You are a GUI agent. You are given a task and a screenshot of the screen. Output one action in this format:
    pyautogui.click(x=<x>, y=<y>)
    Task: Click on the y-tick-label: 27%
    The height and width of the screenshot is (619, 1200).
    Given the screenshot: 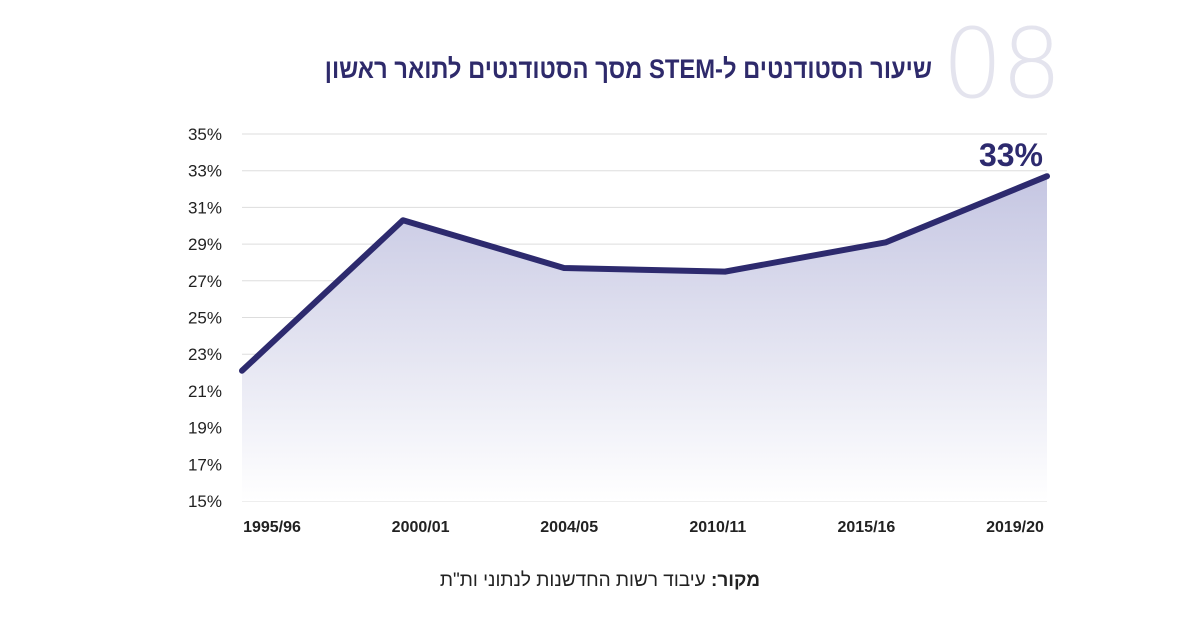 What is the action you would take?
    pyautogui.click(x=205, y=281)
    